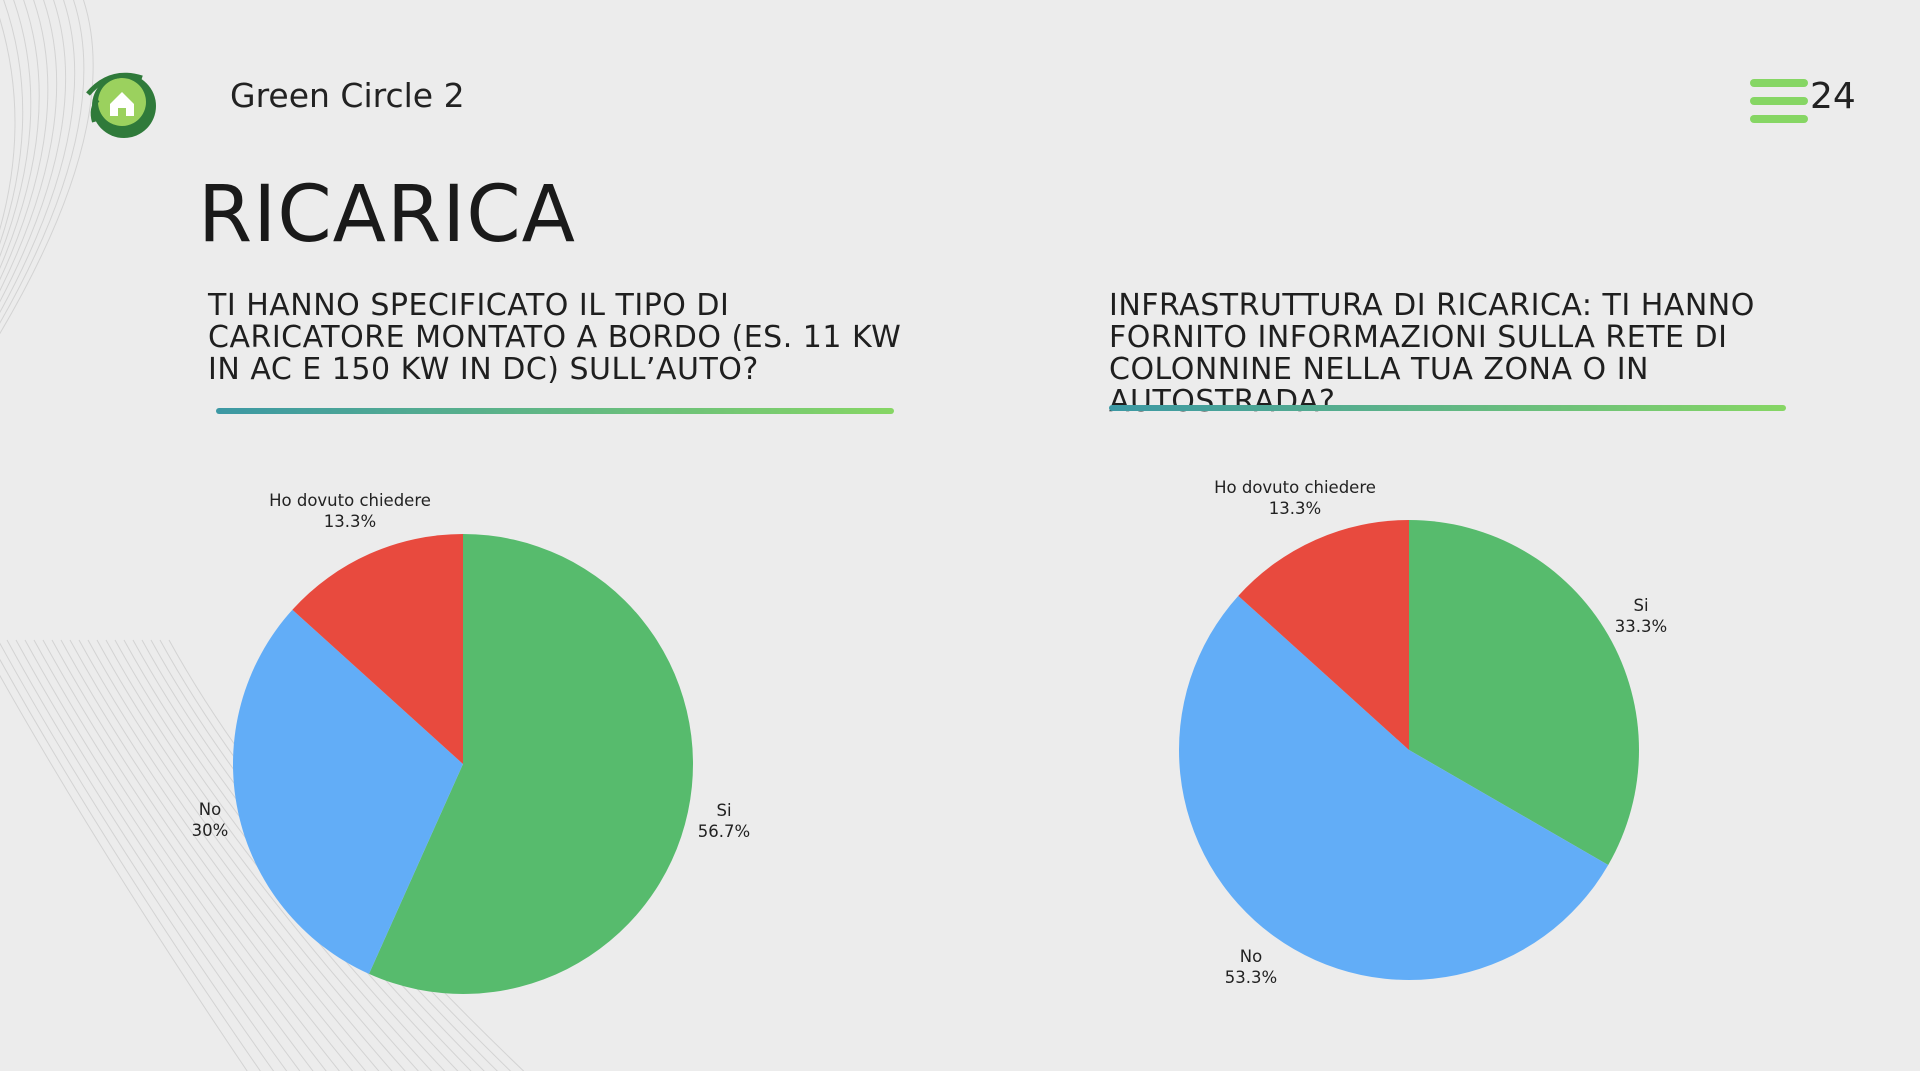 This screenshot has height=1071, width=1920. What do you see at coordinates (1251, 977) in the screenshot?
I see `slice-label-value: 53.3%` at bounding box center [1251, 977].